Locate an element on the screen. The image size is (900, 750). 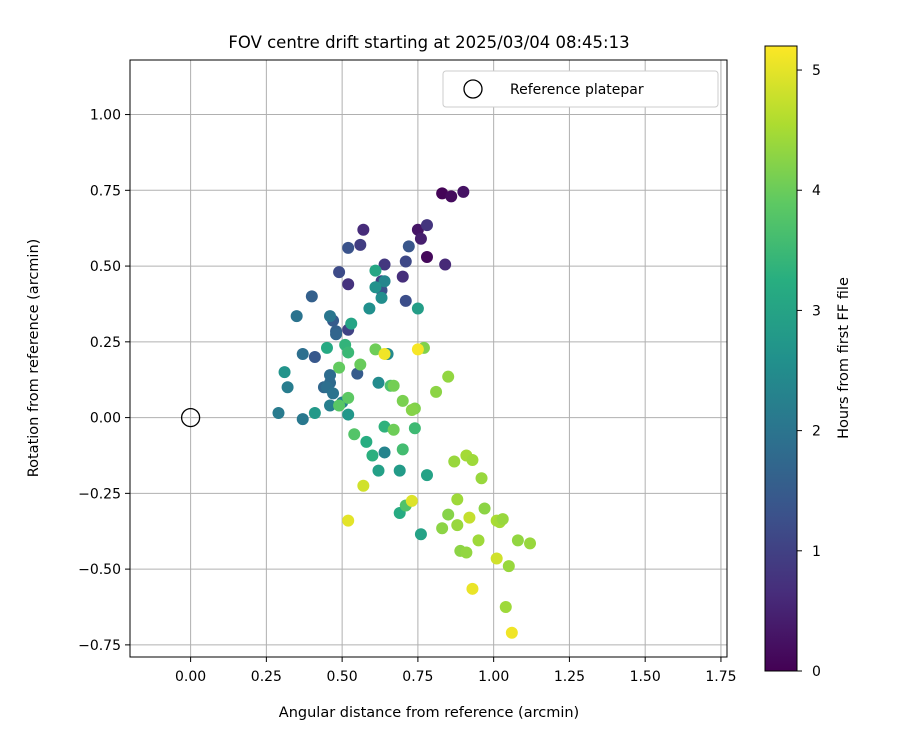
x-tick-label: 1.50 is located at coordinates (645, 677).